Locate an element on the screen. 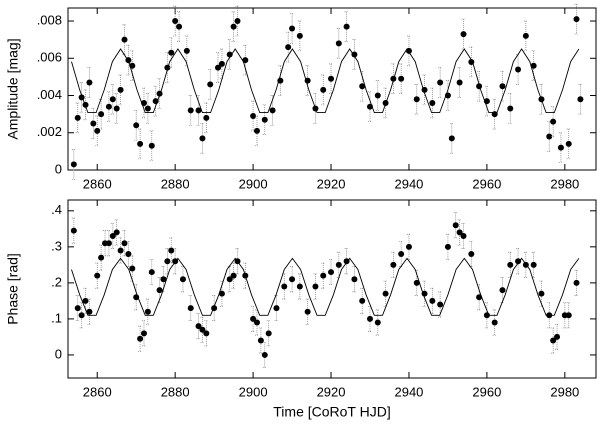 This screenshot has width=600, height=429. y-axis-label: Phase [rad] is located at coordinates (13, 289).